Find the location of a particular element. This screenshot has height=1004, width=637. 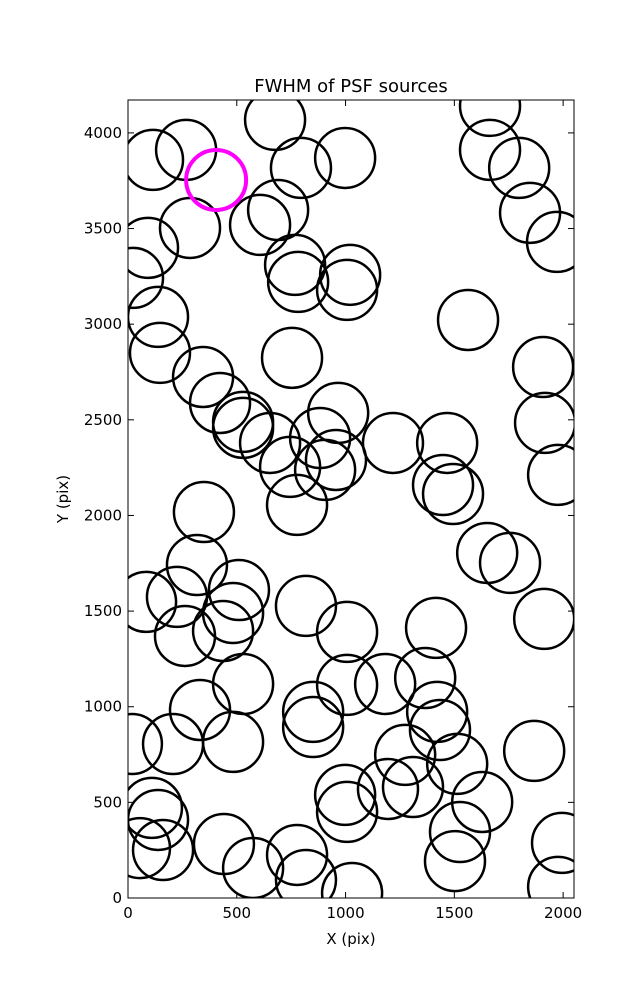

y-tick-label: 3500 is located at coordinates (103, 229).